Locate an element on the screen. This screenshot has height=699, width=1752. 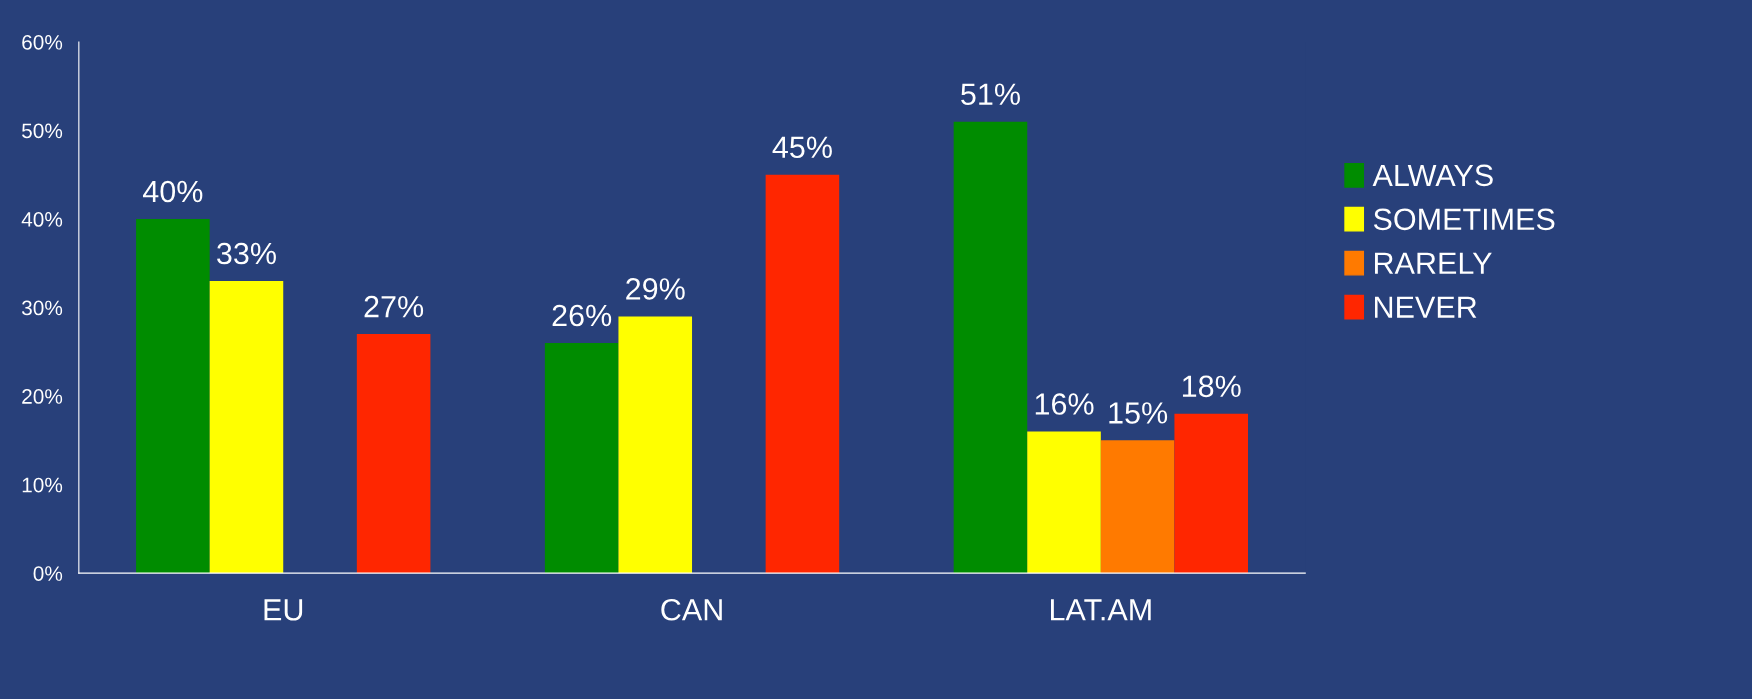
legend-label: SOMETIMES is located at coordinates (1464, 219).